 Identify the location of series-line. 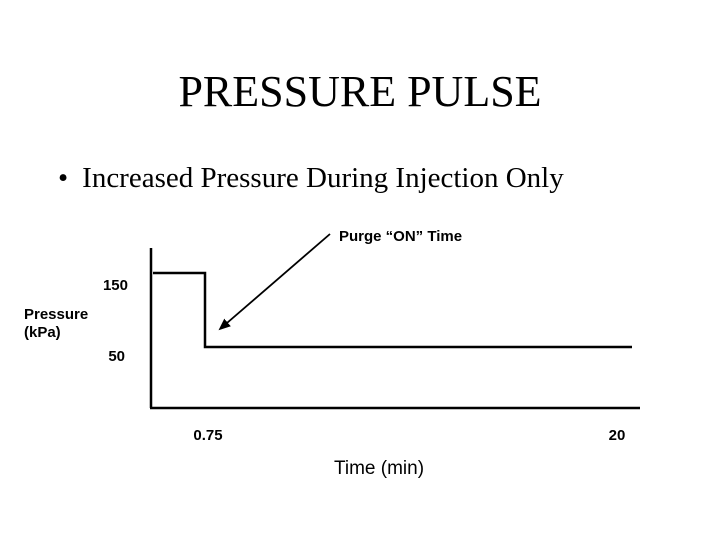
(392, 310).